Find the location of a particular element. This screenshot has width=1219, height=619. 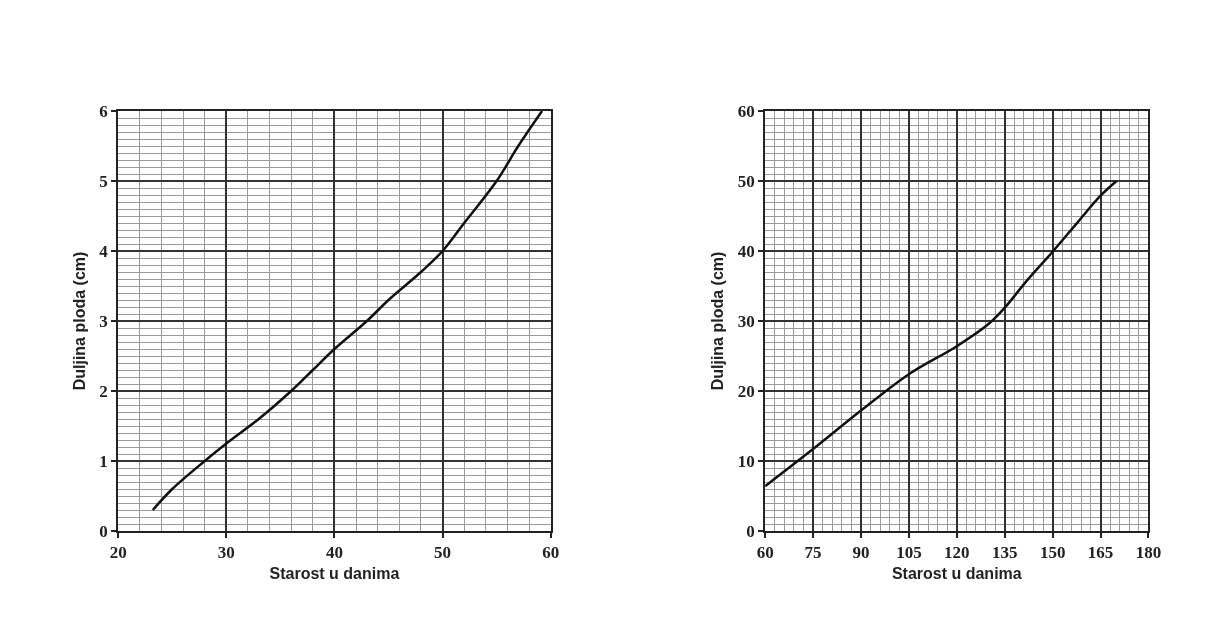

y-tick-label: 4 is located at coordinates (104, 251).